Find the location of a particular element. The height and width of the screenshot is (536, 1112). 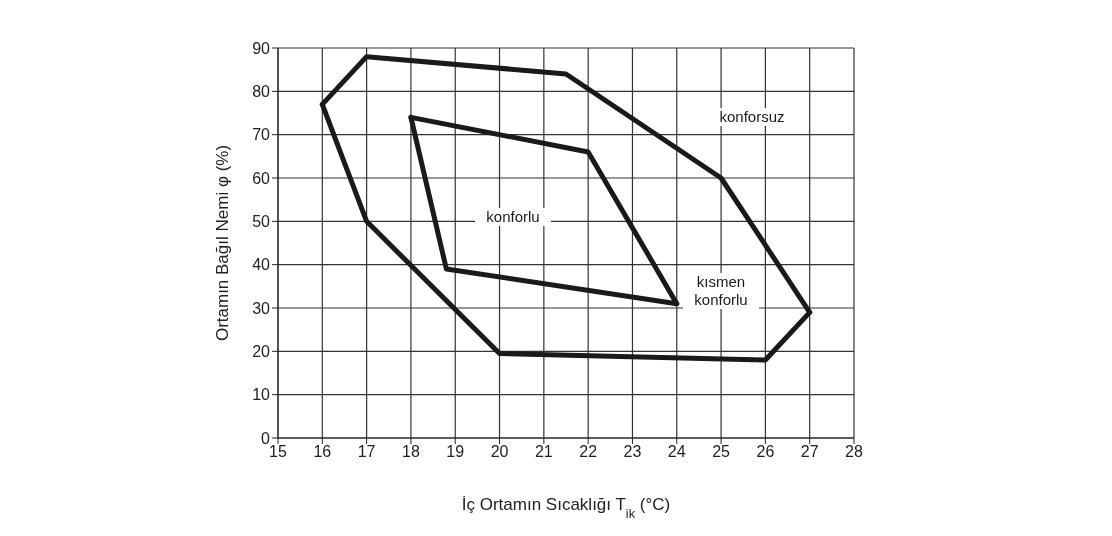

x-tick-label: 15 is located at coordinates (278, 452).